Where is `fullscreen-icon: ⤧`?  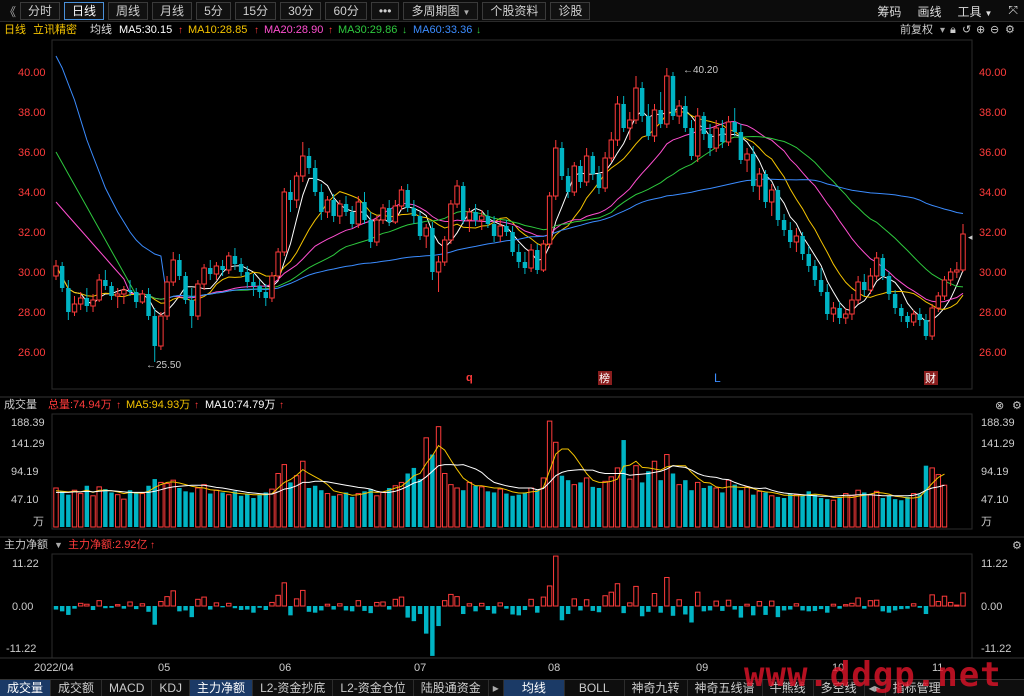
fullscreen-icon: ⤧ is located at coordinates (1013, 10).